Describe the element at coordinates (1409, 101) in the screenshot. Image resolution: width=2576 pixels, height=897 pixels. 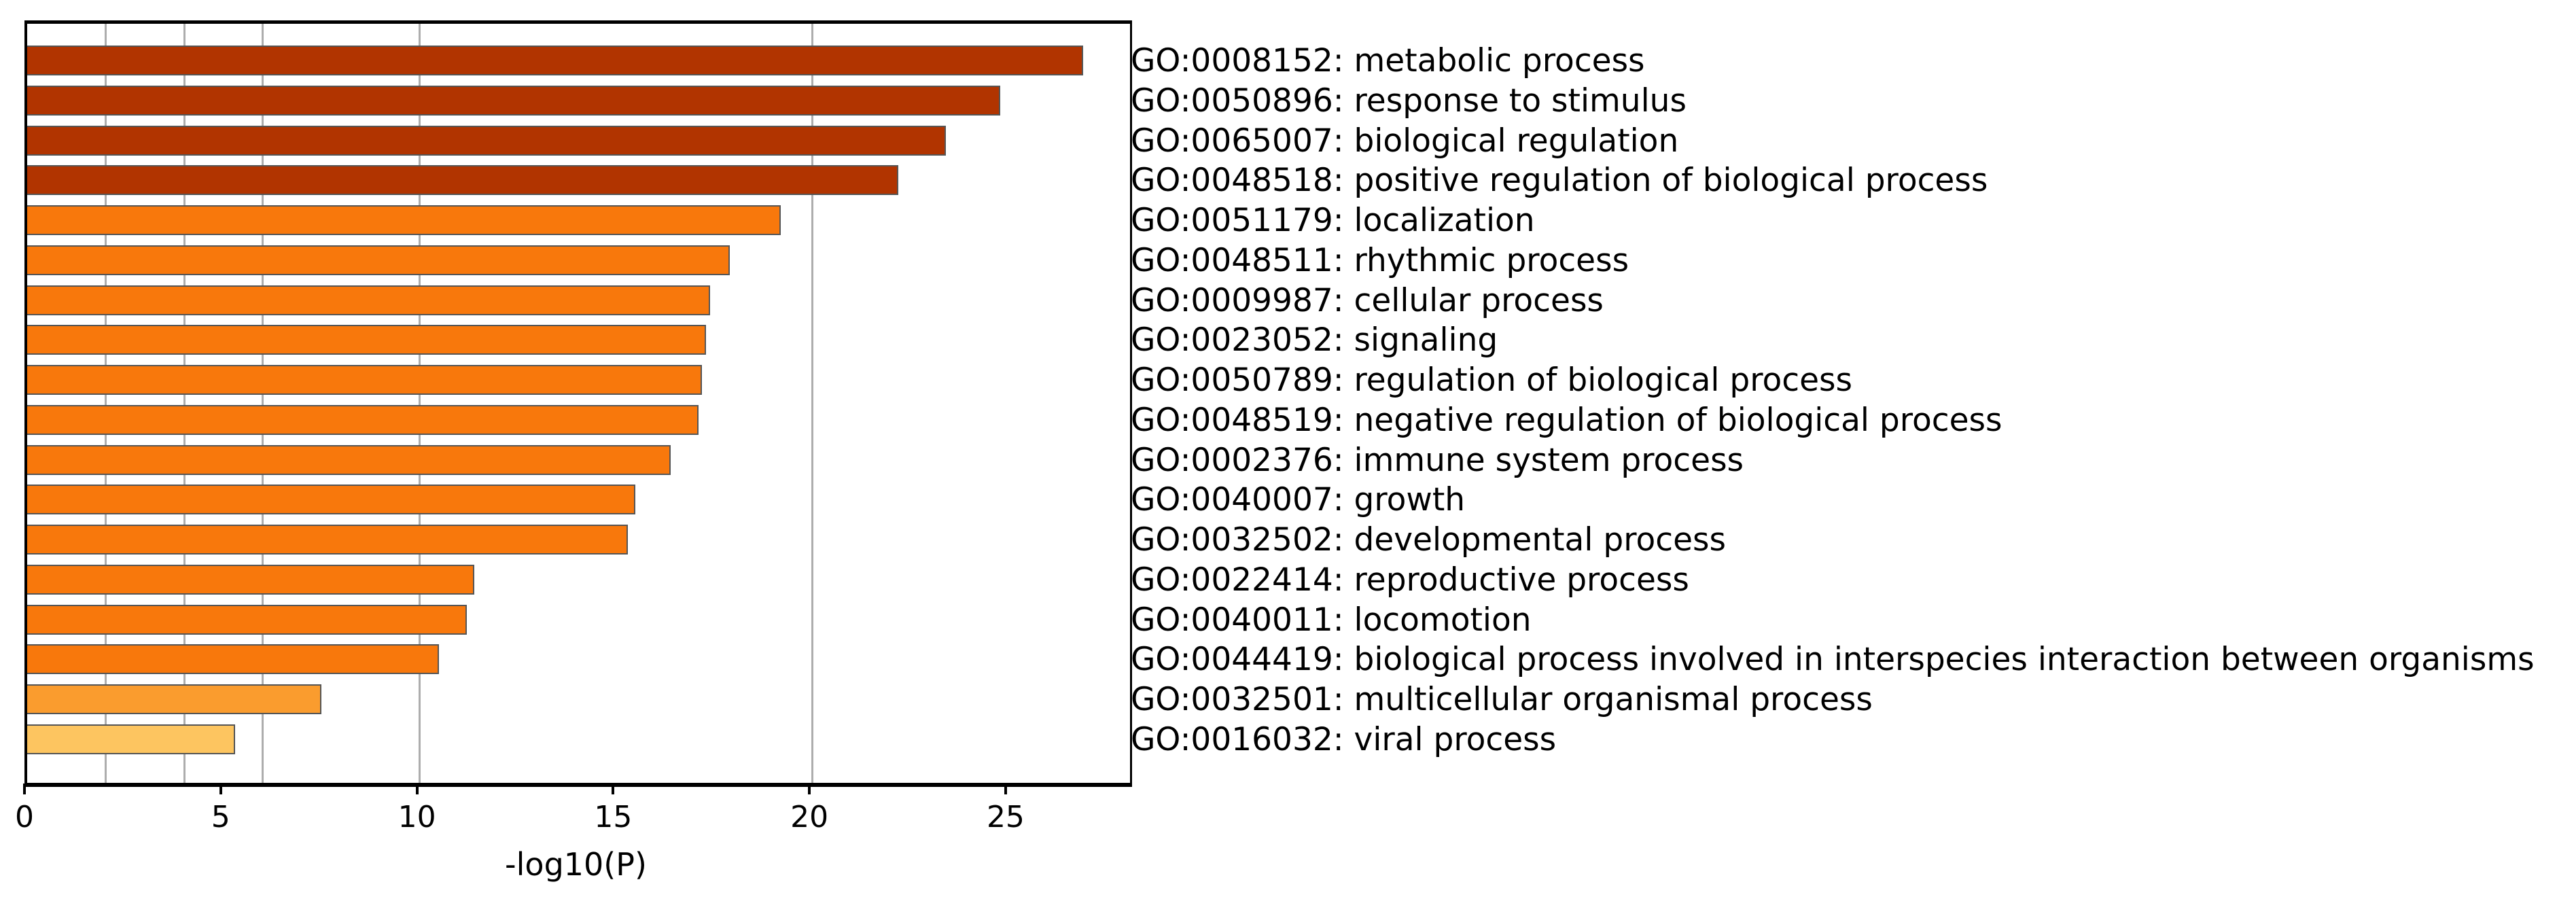
I see `category-label: GO:0050896: response to stimulus` at that location.